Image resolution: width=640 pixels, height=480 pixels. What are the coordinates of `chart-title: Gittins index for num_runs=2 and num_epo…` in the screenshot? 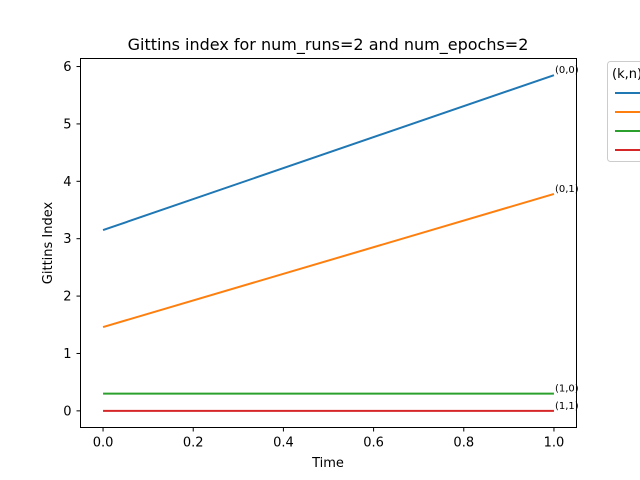 It's located at (328, 45).